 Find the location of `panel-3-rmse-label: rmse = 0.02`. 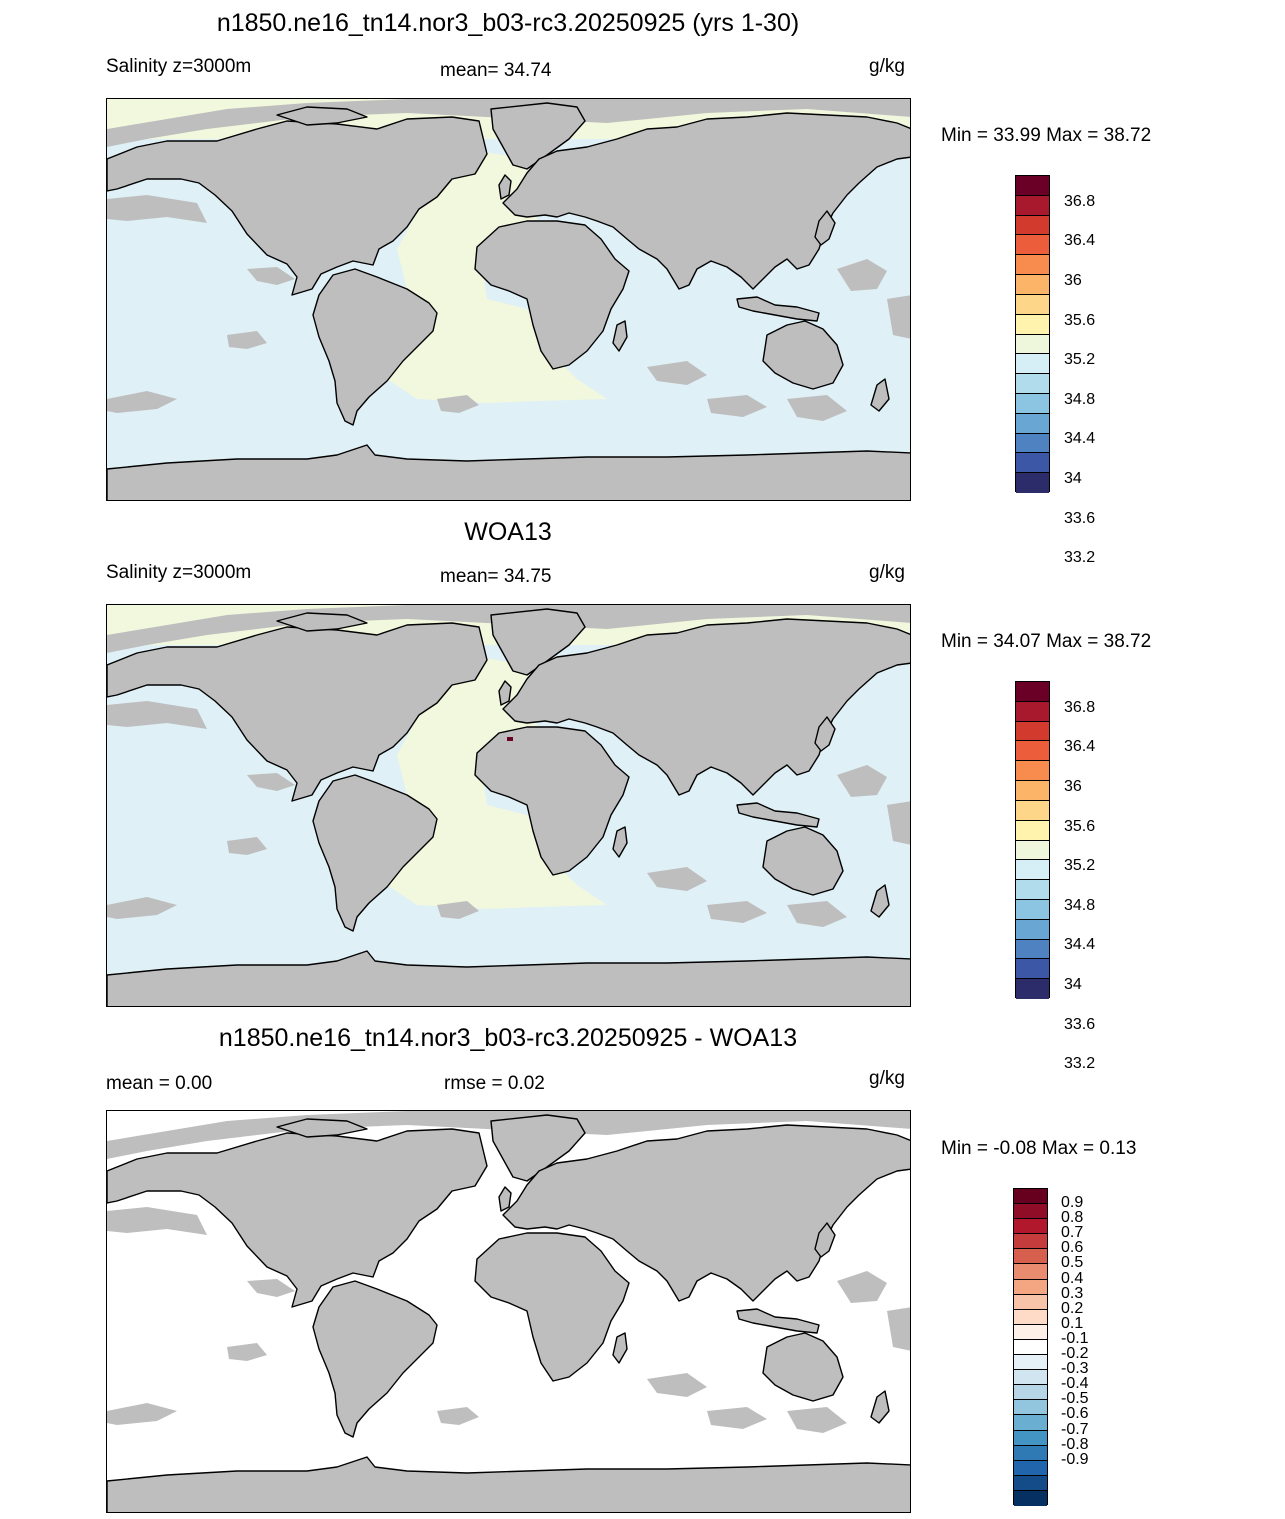

panel-3-rmse-label: rmse = 0.02 is located at coordinates (494, 1083).